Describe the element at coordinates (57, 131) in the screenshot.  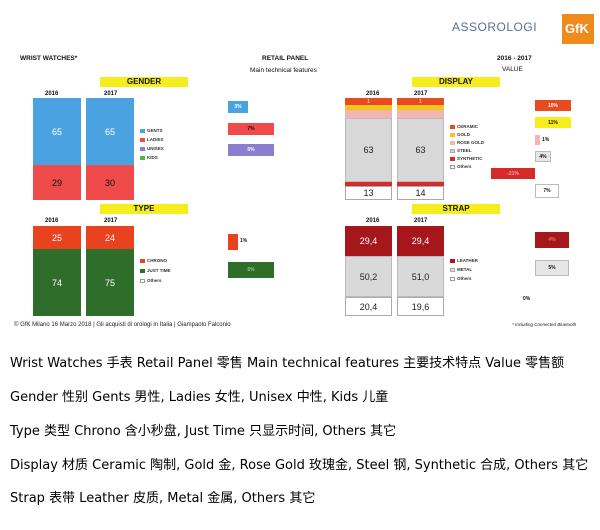
I see `gender-bar-2016-gents: 65` at that location.